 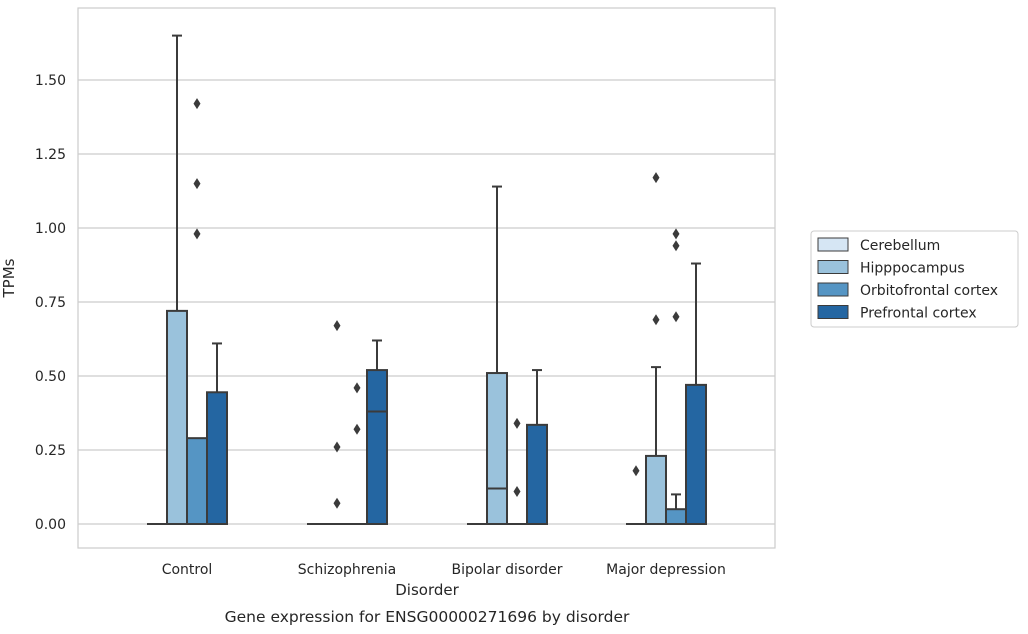 I want to click on legend-label: Cerebellum, so click(x=900, y=246).